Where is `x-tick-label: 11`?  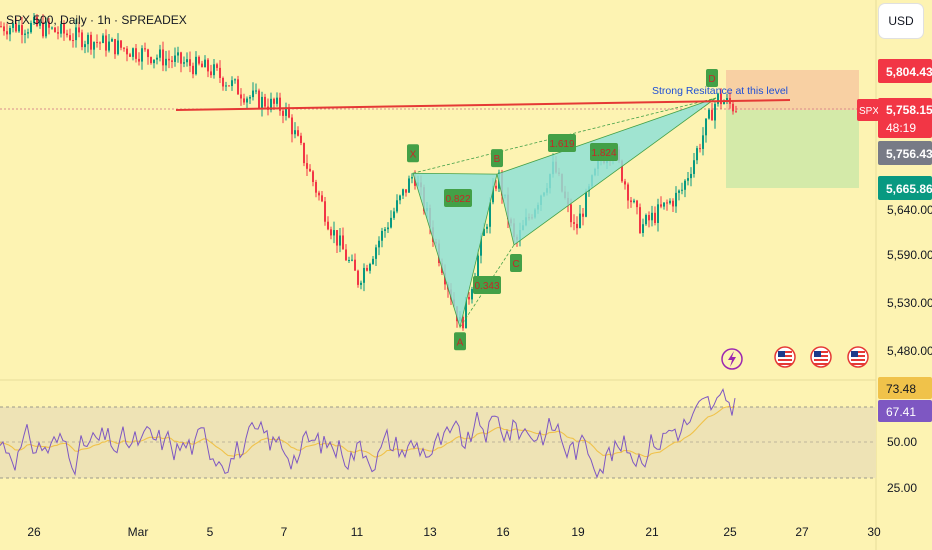
x-tick-label: 11 is located at coordinates (357, 532).